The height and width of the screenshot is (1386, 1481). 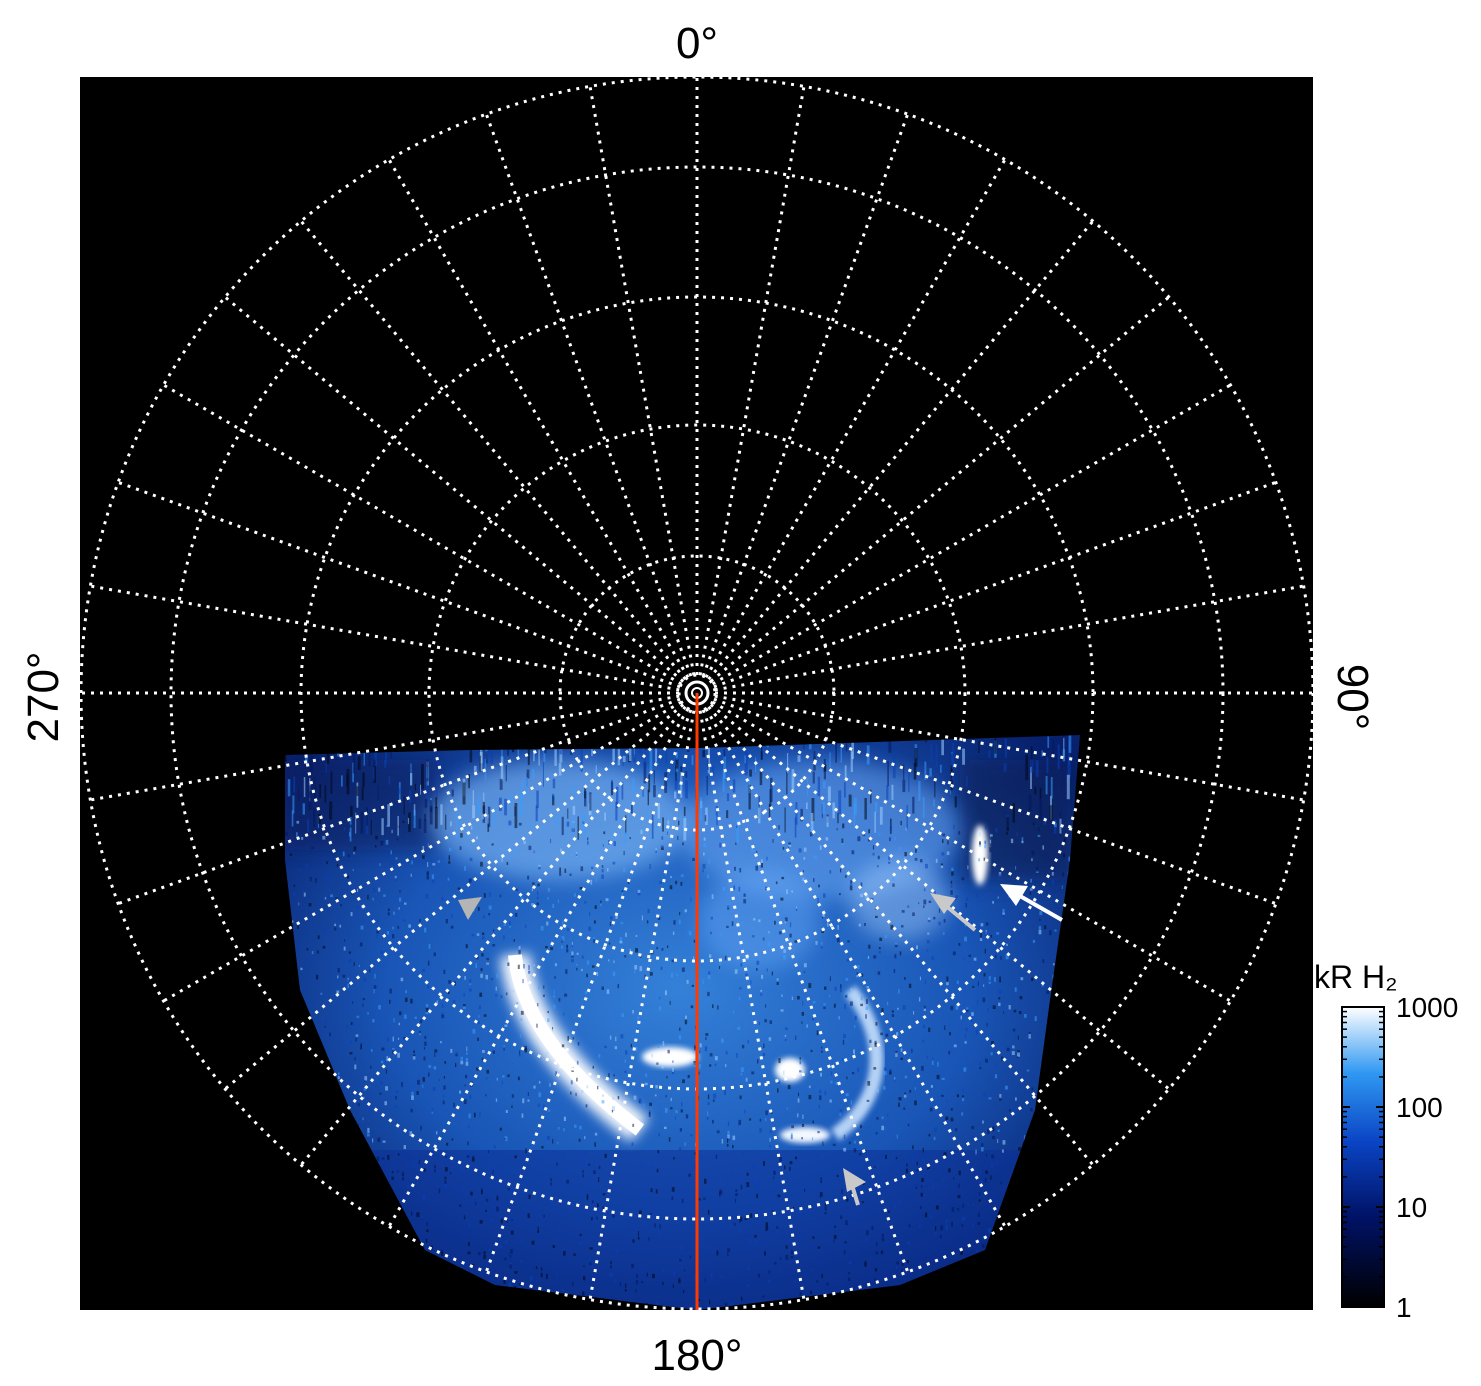 What do you see at coordinates (1363, 1157) in the screenshot?
I see `colorbar-scale` at bounding box center [1363, 1157].